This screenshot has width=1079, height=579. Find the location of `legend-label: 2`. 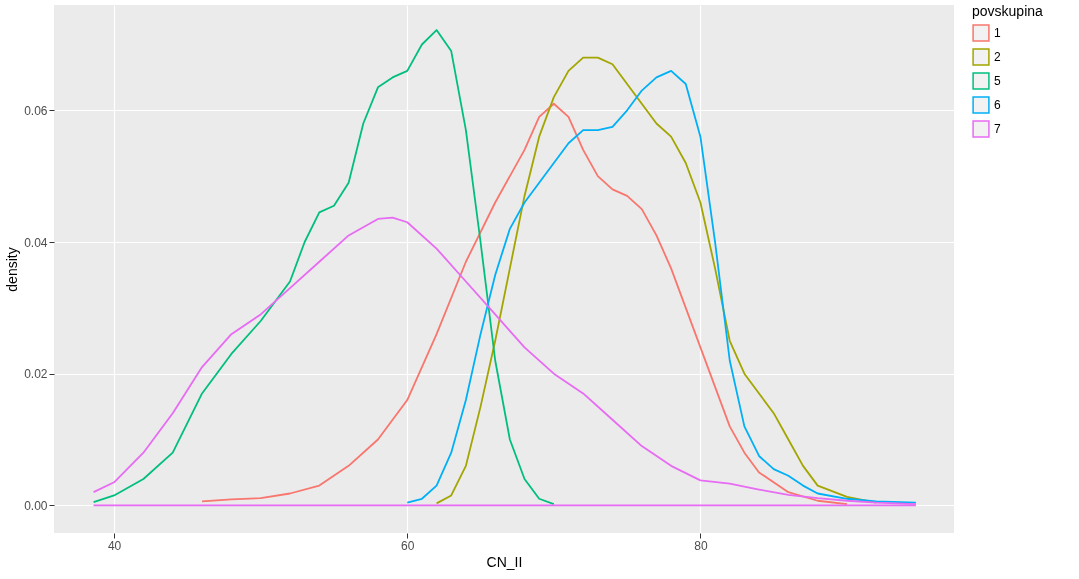

legend-label: 2 is located at coordinates (997, 57).